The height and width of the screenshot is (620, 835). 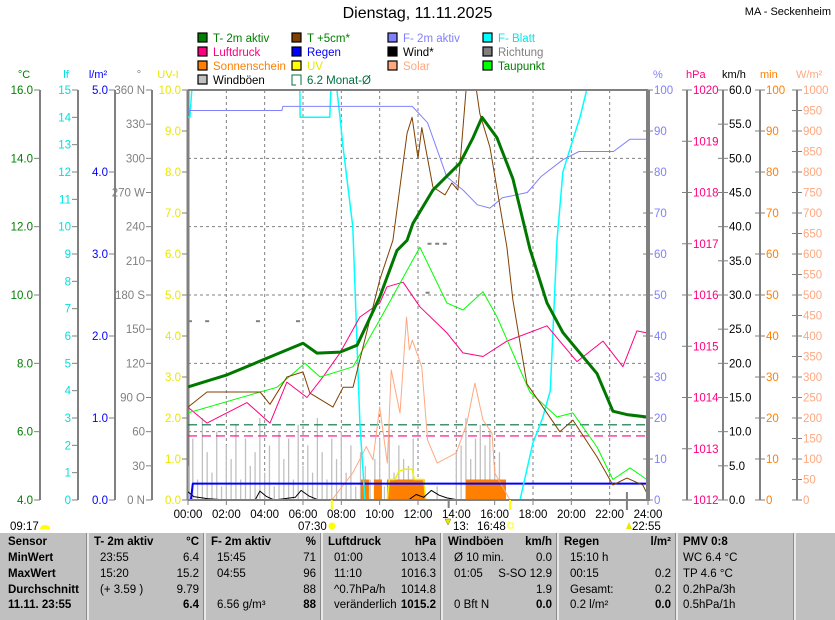 I want to click on axis-tick-label: 13, so click(x=64, y=146).